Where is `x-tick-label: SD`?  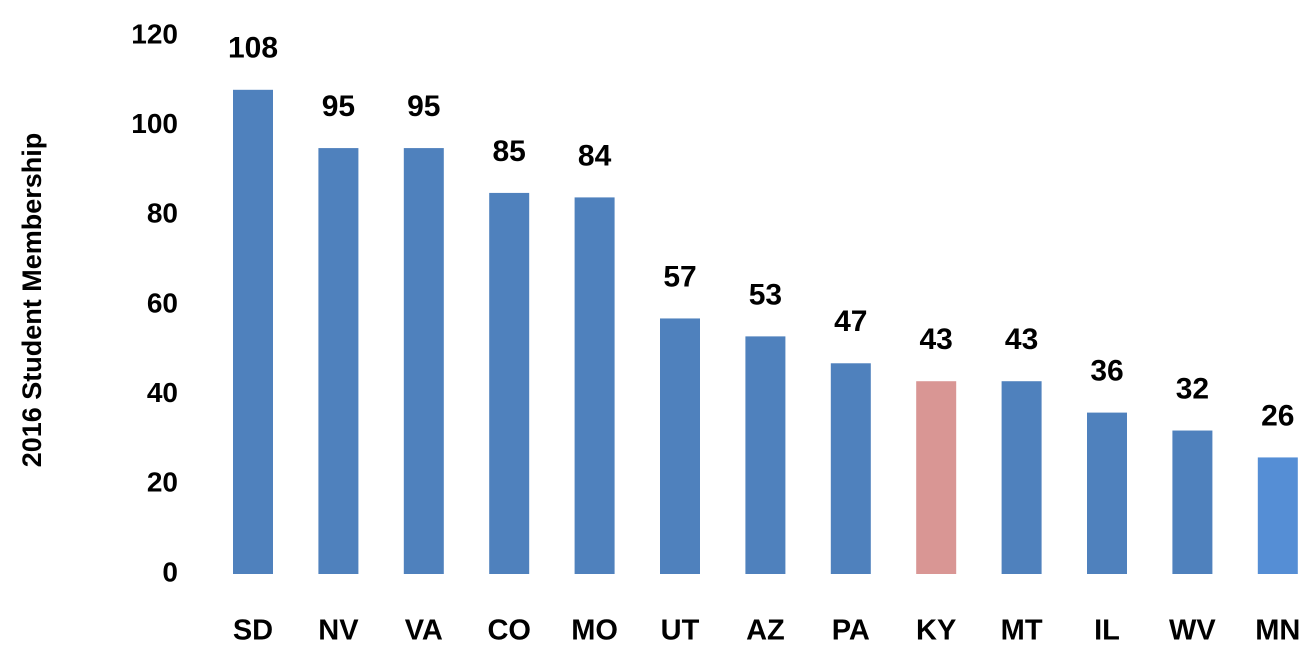
x-tick-label: SD is located at coordinates (253, 631).